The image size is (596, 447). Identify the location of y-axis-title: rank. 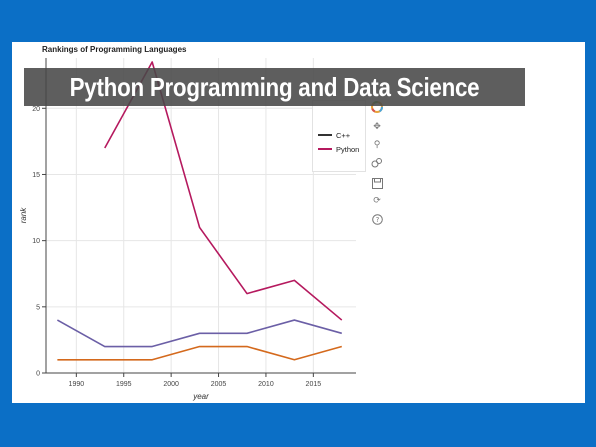
(23, 215).